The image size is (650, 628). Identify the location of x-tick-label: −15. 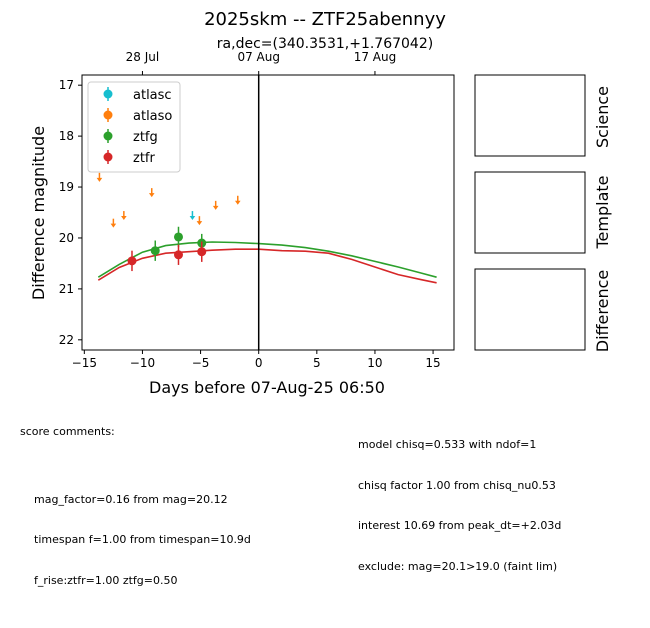
(84, 363).